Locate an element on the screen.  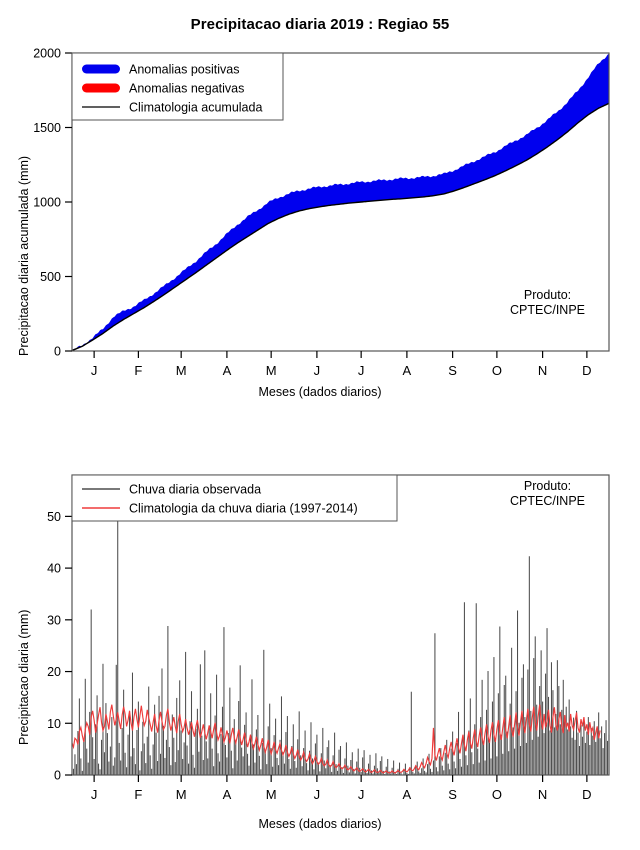
bottom-y-axis-title: Precipitacao diaria (mm) is located at coordinates (24, 677).